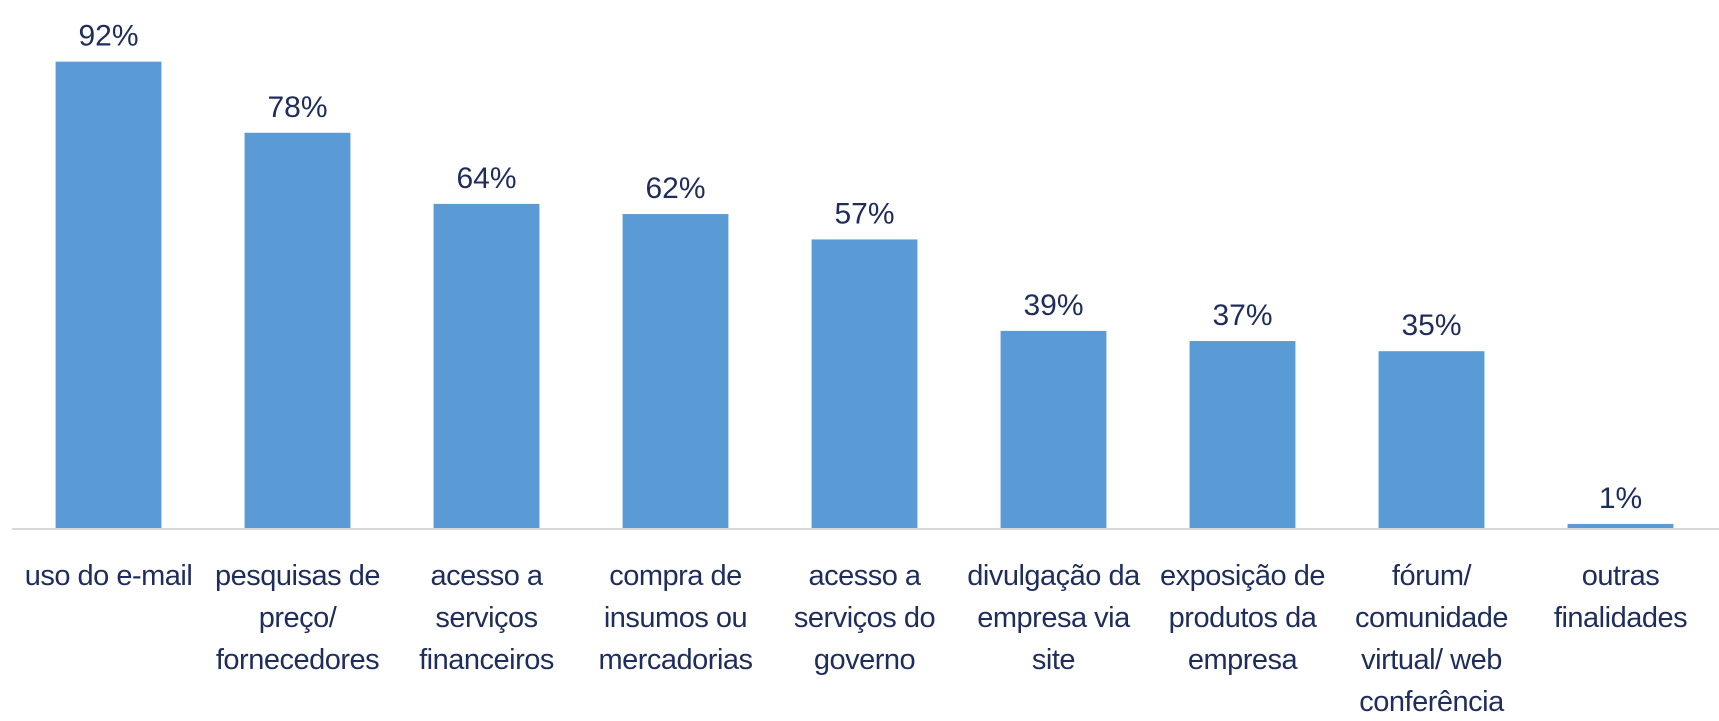 The height and width of the screenshot is (721, 1719). I want to click on x-tick-label: pesquisas de preço/ fornecedores, so click(297, 618).